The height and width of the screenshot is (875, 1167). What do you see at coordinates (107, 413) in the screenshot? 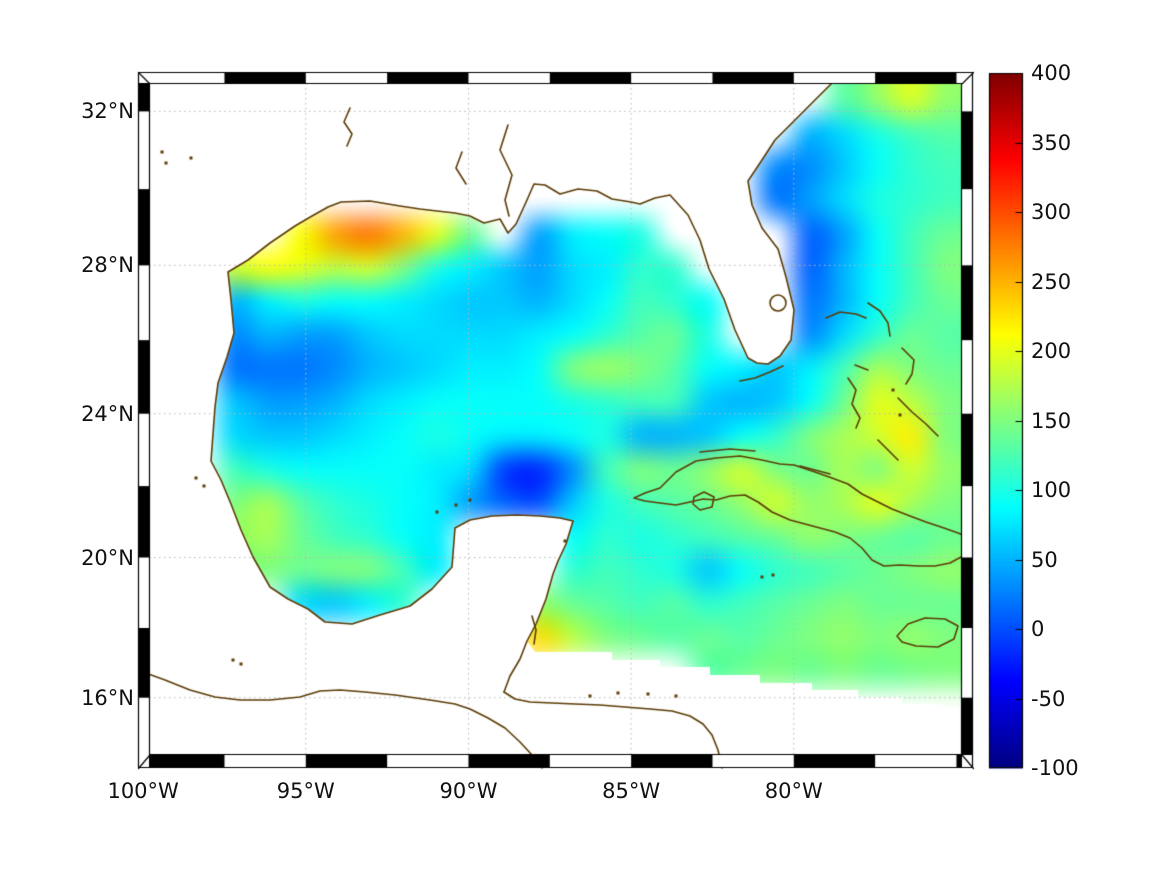
I see `lat-tick-label: 24°N` at bounding box center [107, 413].